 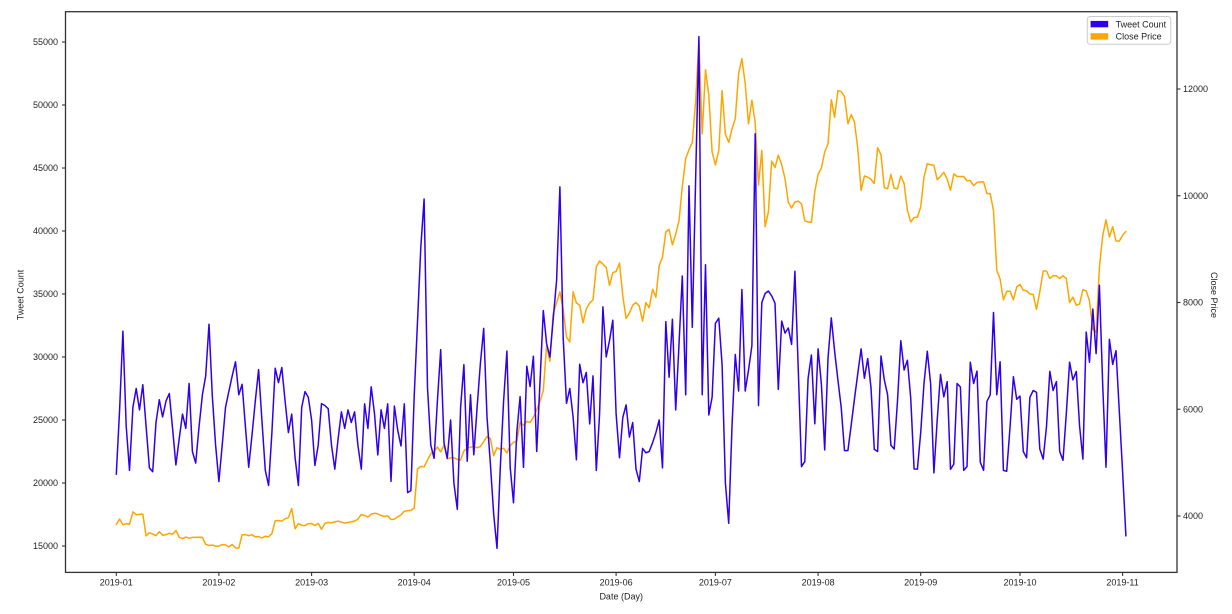 I want to click on svg-text: 6000, so click(x=1193, y=409).